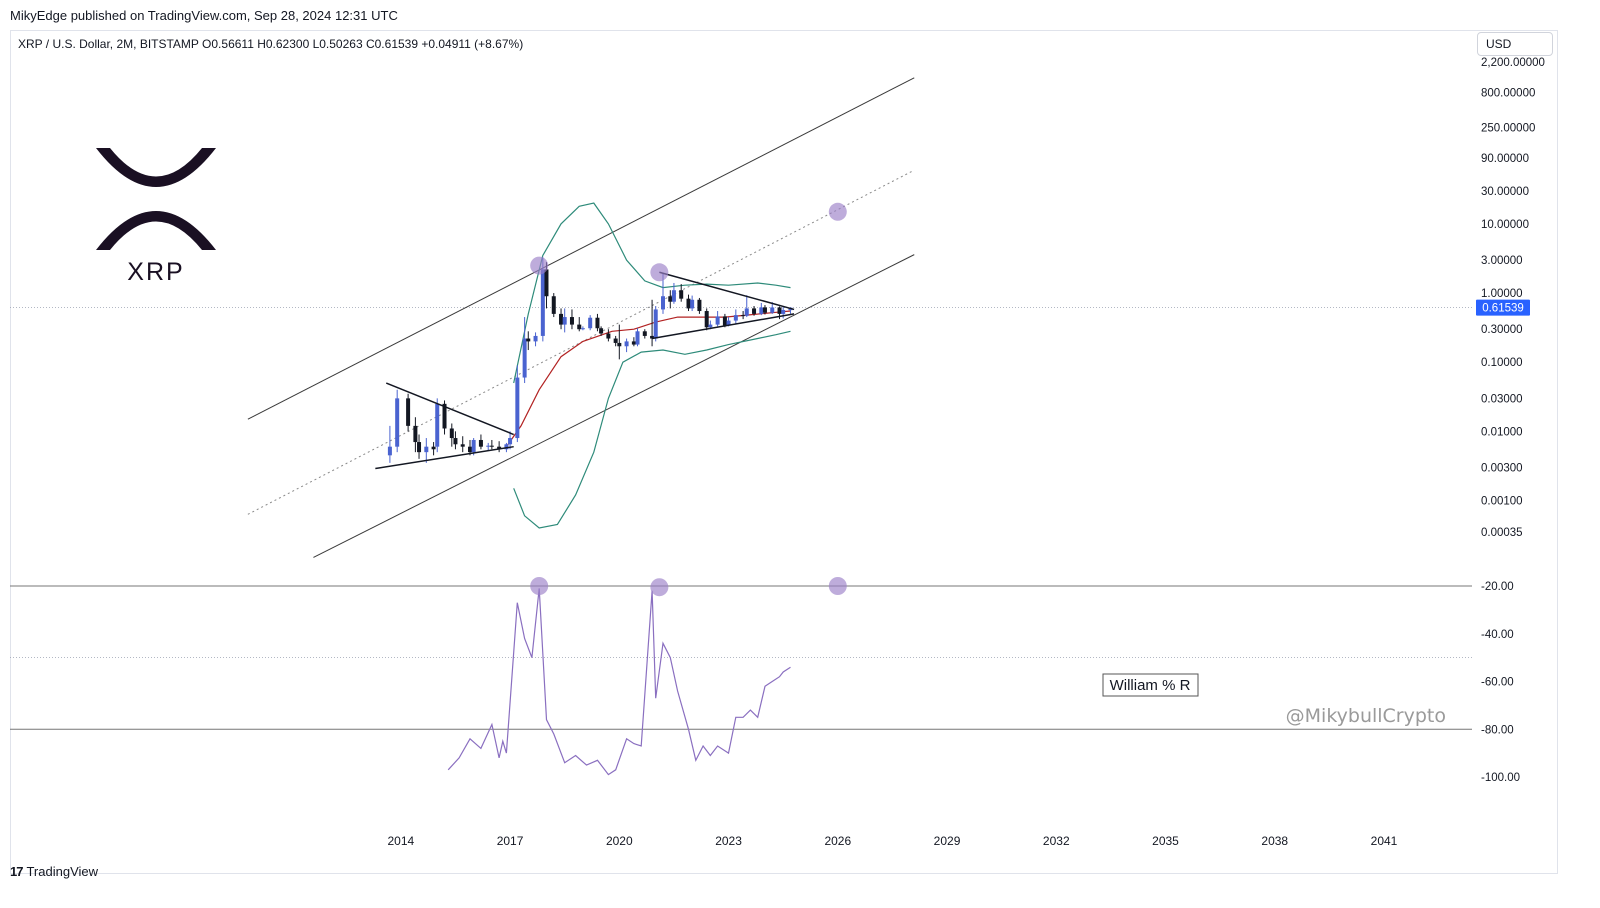  What do you see at coordinates (1502, 261) in the screenshot?
I see `price-tick-label: 3.00000` at bounding box center [1502, 261].